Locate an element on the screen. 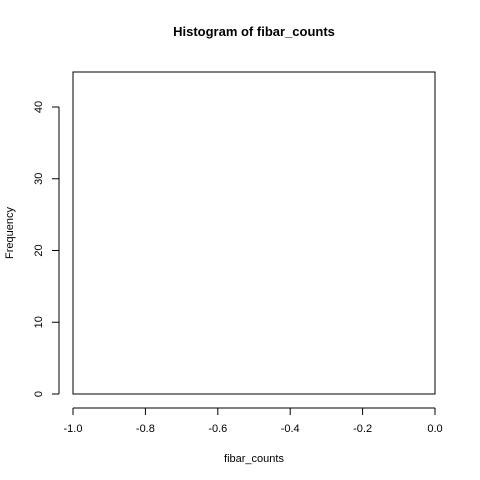  y-tick-label: 30 is located at coordinates (39, 179).